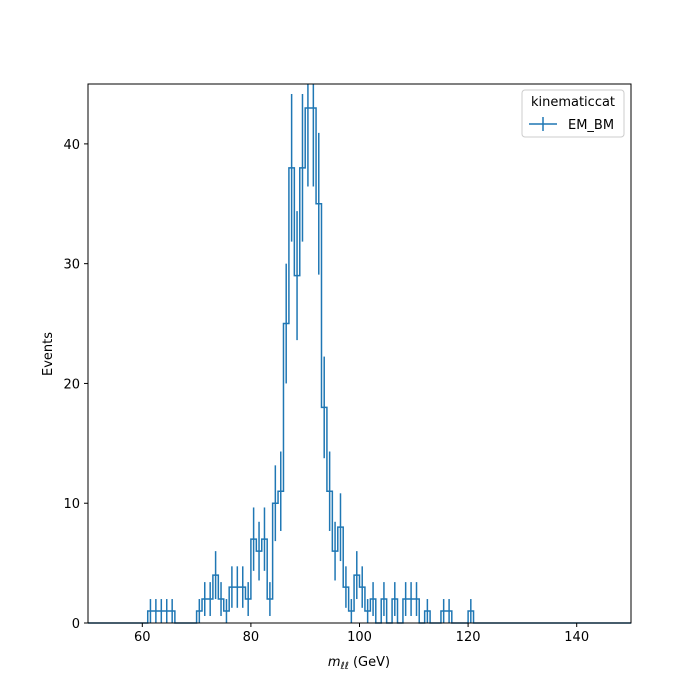 The image size is (700, 700). I want to click on x-axis-ticks: 60 80 100 120 140, so click(361, 634).